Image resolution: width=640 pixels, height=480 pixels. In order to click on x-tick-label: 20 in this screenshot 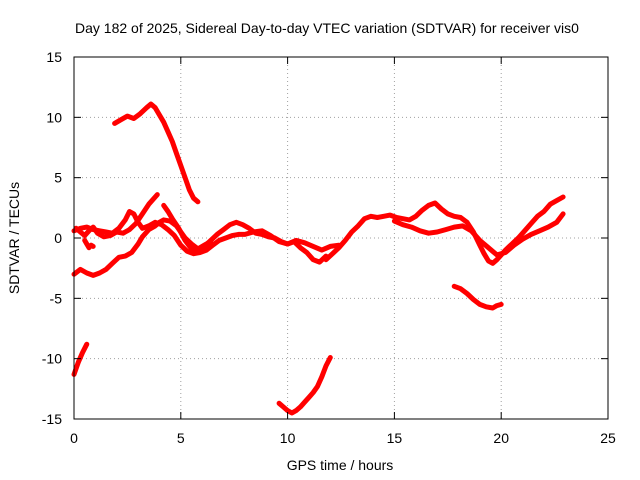, I will do `click(501, 438)`.